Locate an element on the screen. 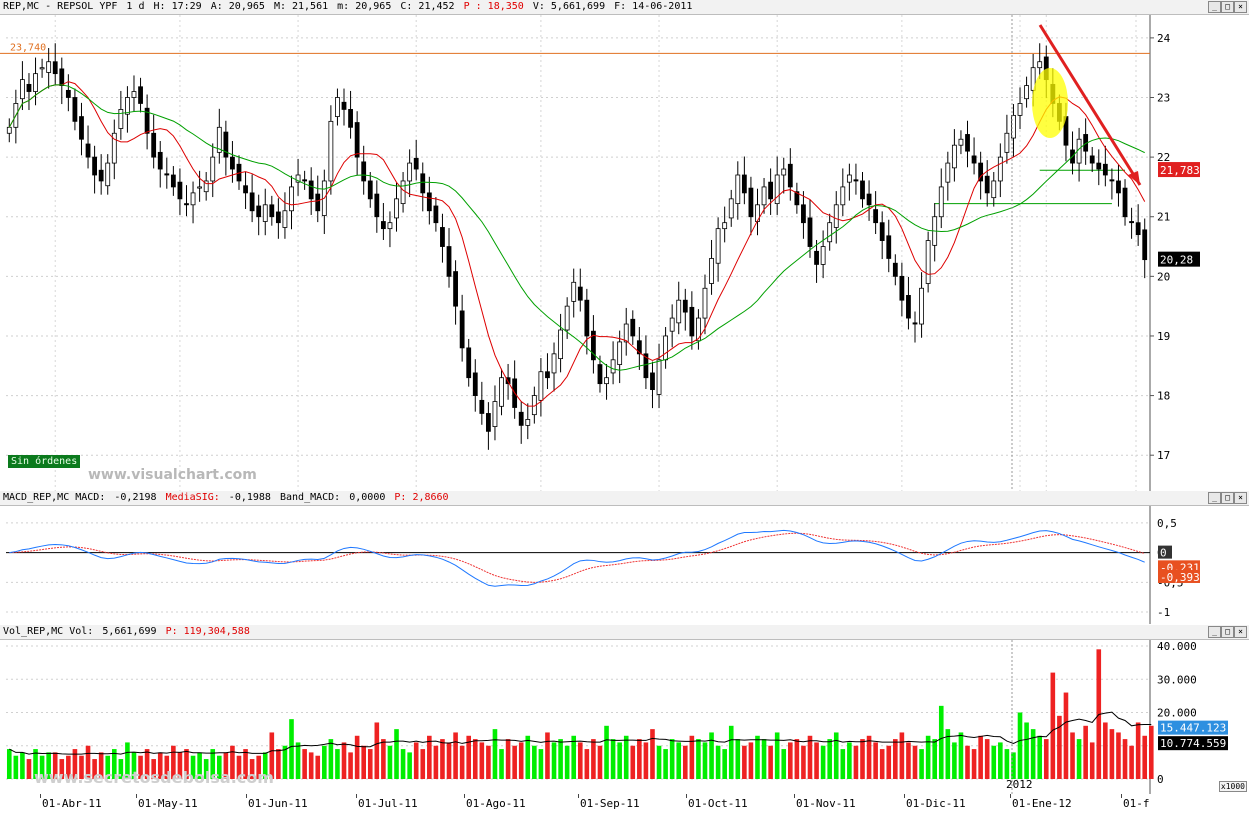 This screenshot has width=1249, height=813. x-tick-label: 01-Jun-11 is located at coordinates (278, 803).